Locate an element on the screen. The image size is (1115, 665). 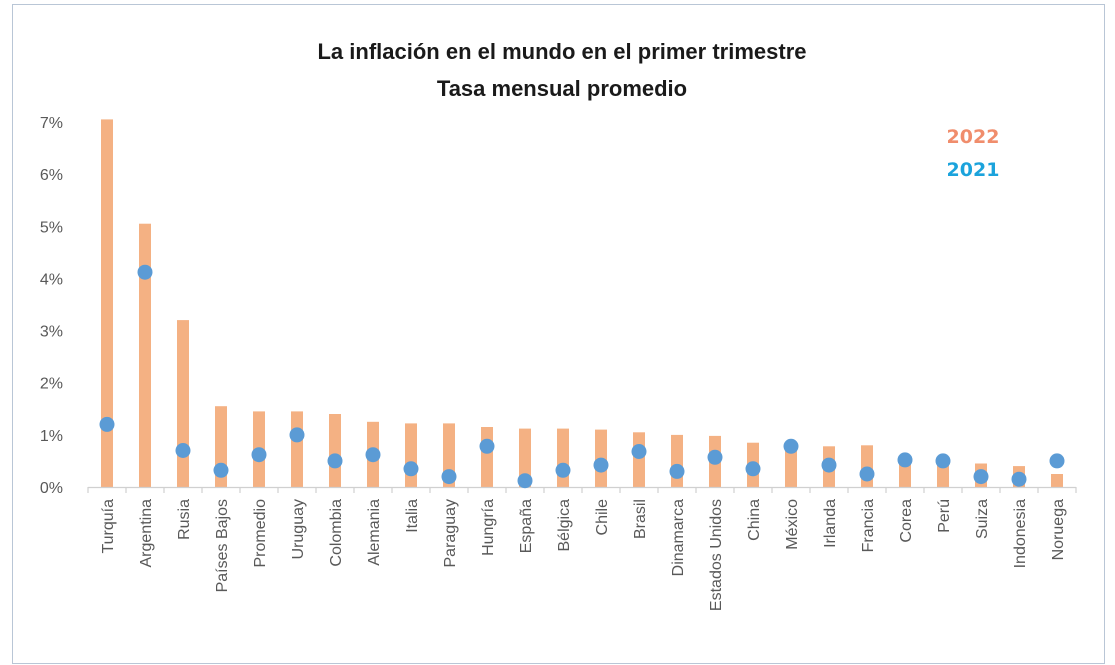
category-label-turquia: Turquía is located at coordinates (108, 526).